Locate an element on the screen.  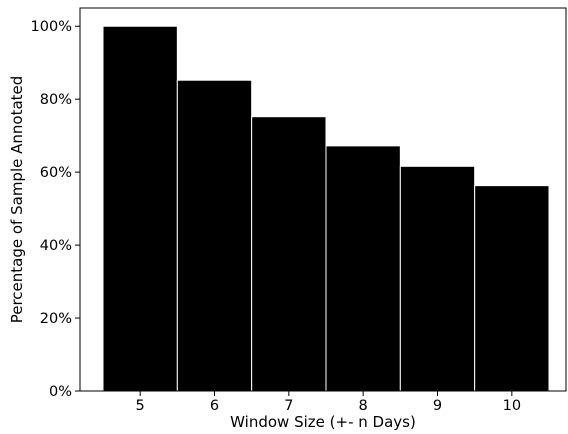
y-tick-label: 100% is located at coordinates (51, 27).